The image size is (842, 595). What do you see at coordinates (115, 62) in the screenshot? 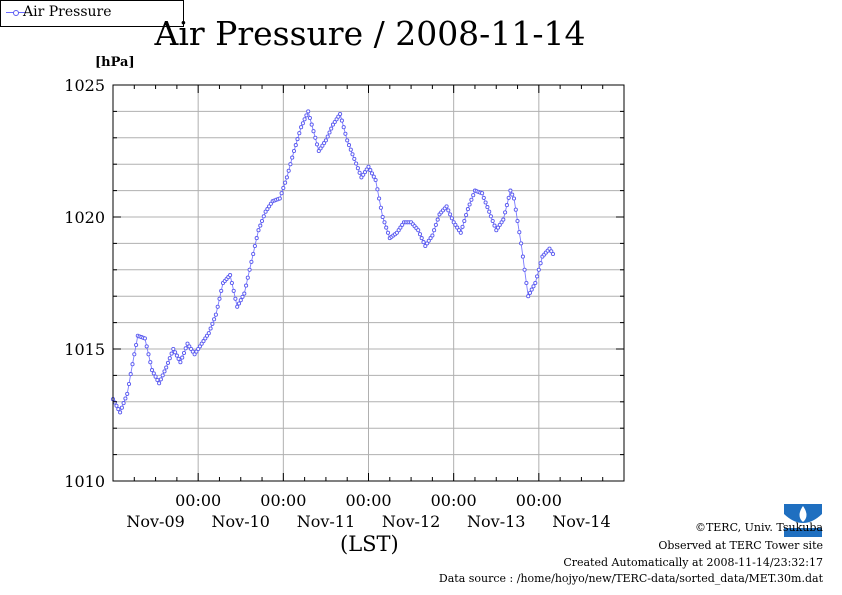
I see `y-axis-unit-label: [hPa]` at bounding box center [115, 62].